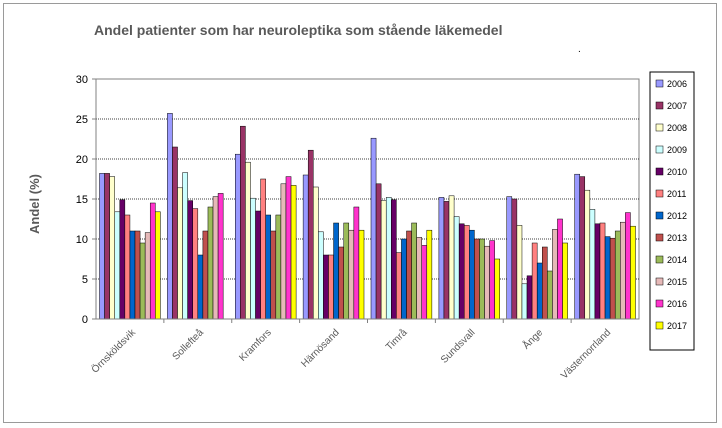 Image resolution: width=722 pixels, height=428 pixels. I want to click on legend-label-2008: 2008, so click(677, 128).